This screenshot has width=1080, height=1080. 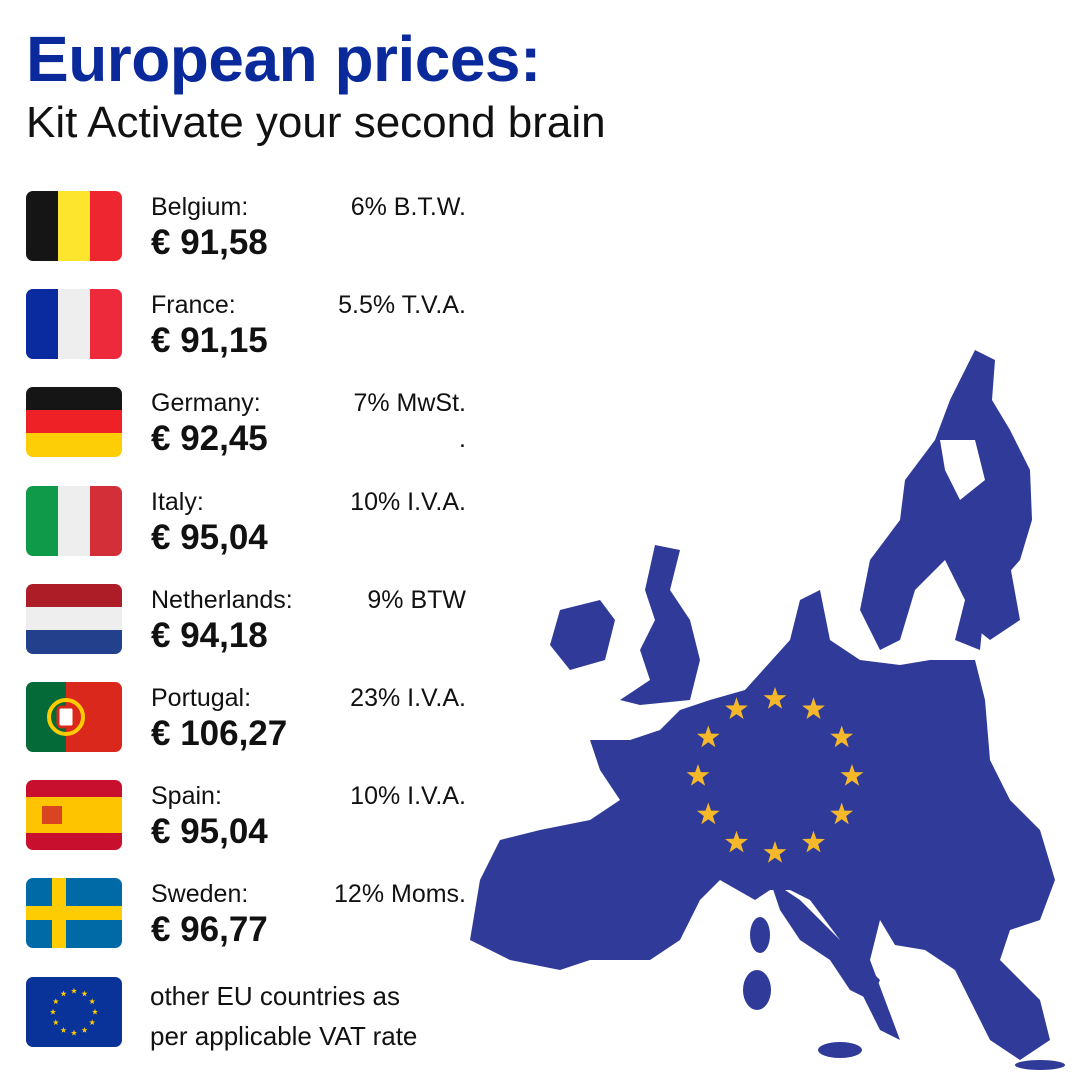 I want to click on country-name: Sweden:, so click(x=200, y=894).